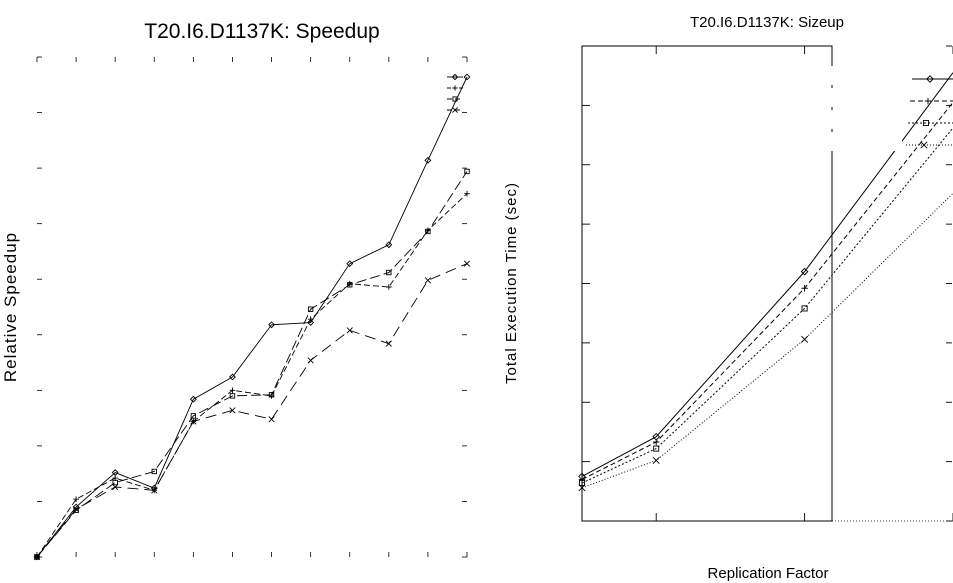 This screenshot has height=583, width=953. What do you see at coordinates (876, 108) in the screenshot?
I see `sizeup-legend` at bounding box center [876, 108].